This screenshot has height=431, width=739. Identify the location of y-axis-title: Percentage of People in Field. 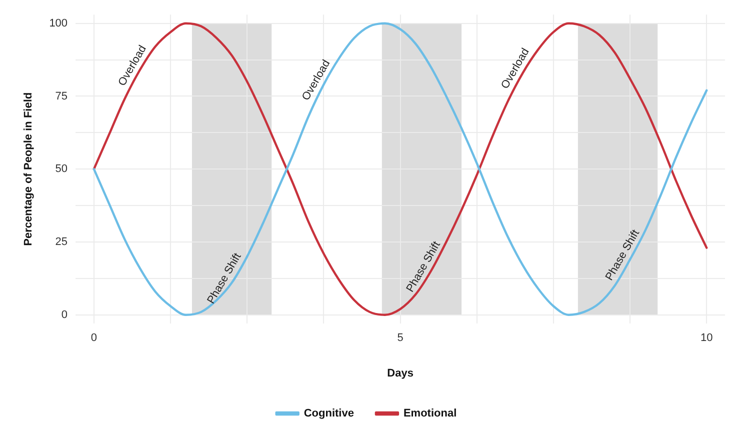
(28, 169).